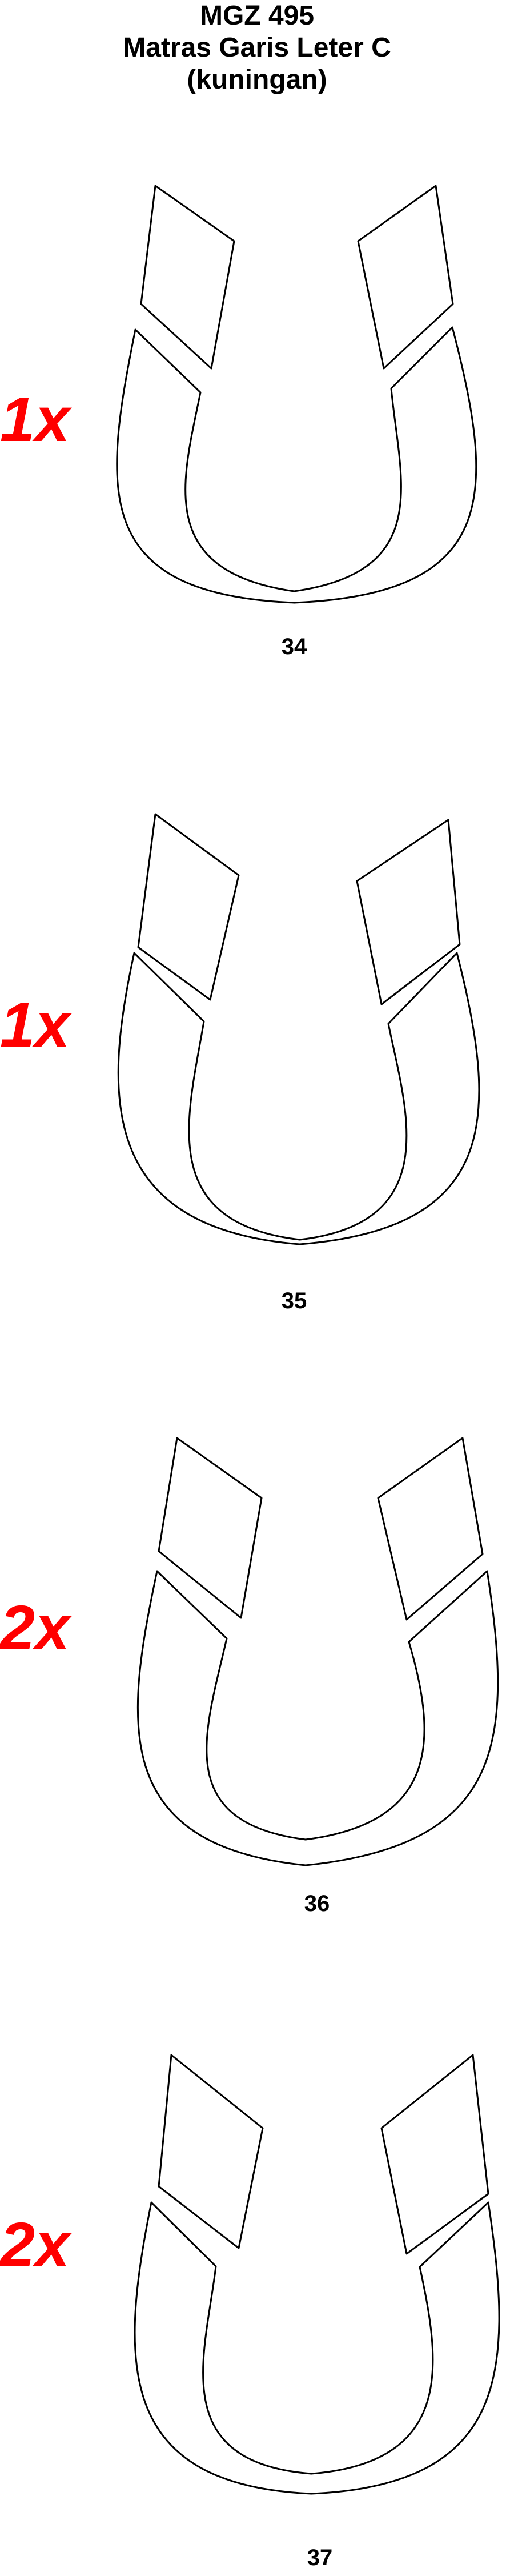 This screenshot has height=2576, width=514. Describe the element at coordinates (320, 2557) in the screenshot. I see `piece-number: 37` at that location.